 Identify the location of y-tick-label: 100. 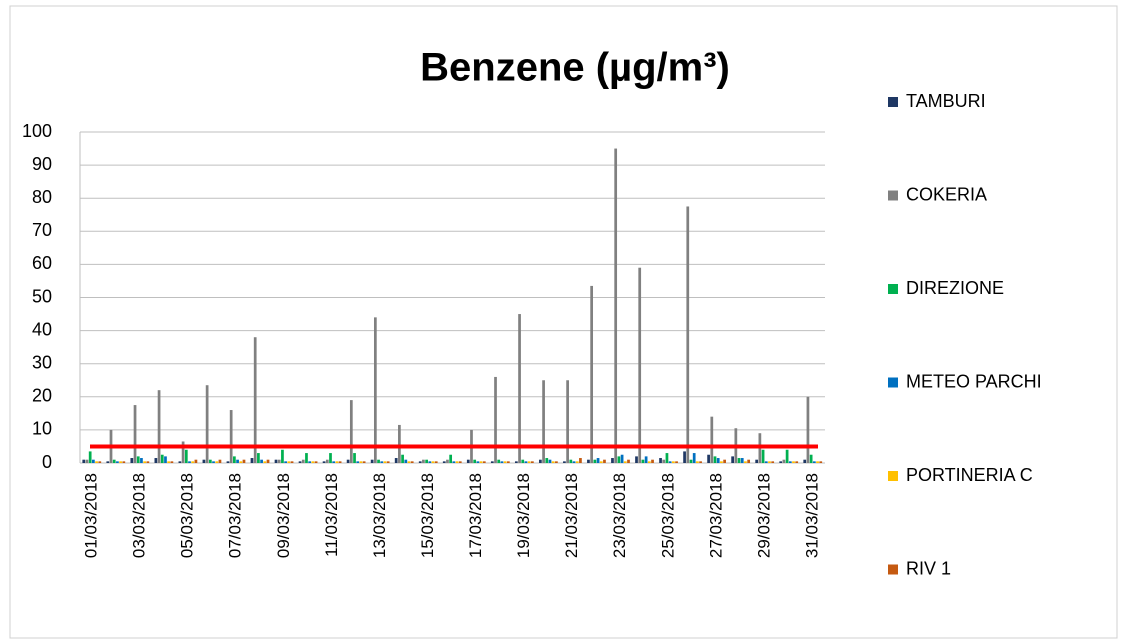
(37, 131).